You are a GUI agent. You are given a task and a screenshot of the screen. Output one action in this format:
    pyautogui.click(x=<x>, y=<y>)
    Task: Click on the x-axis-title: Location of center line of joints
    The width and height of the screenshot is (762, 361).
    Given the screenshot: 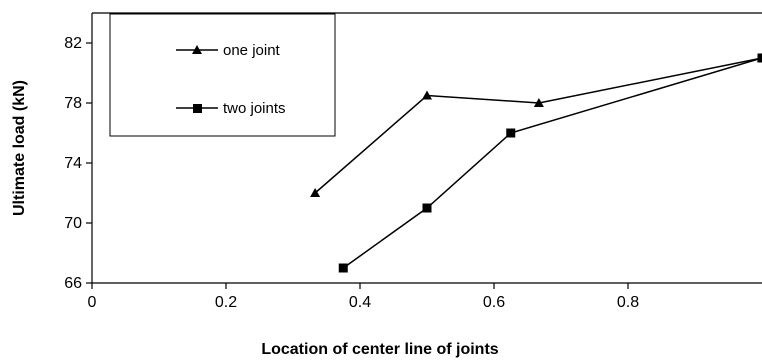 What is the action you would take?
    pyautogui.click(x=379, y=349)
    